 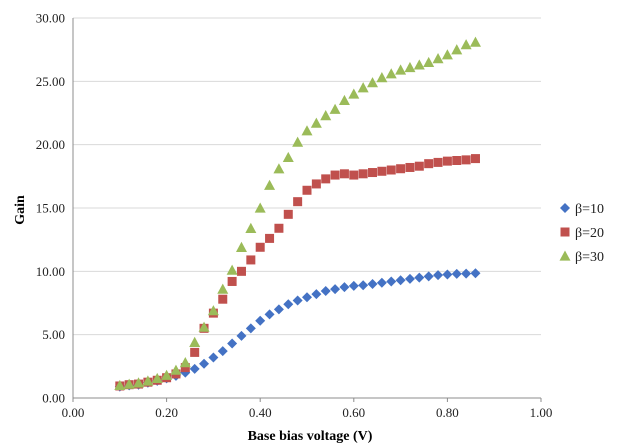 What do you see at coordinates (565, 208) in the screenshot?
I see `legend-diamond-icon` at bounding box center [565, 208].